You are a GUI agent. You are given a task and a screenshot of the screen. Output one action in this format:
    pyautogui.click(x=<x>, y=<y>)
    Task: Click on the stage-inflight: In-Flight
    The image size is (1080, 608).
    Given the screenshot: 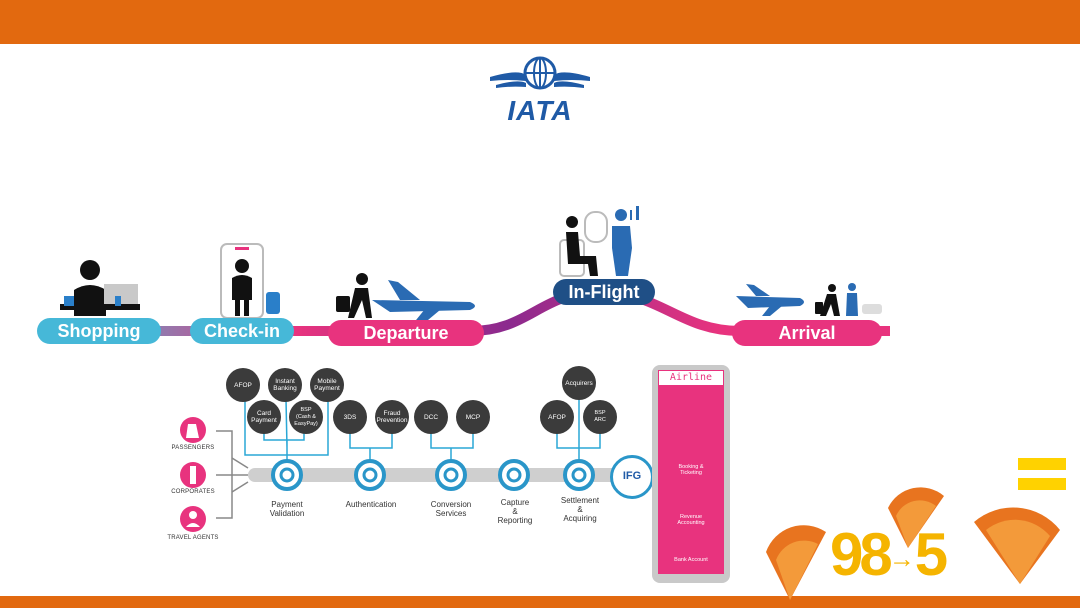 What is the action you would take?
    pyautogui.click(x=604, y=292)
    